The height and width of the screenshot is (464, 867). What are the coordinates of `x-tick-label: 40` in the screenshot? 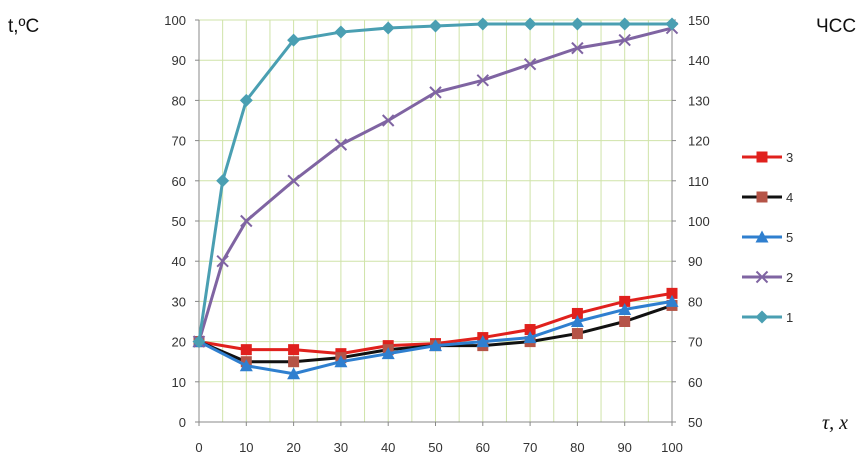 It's located at (388, 447).